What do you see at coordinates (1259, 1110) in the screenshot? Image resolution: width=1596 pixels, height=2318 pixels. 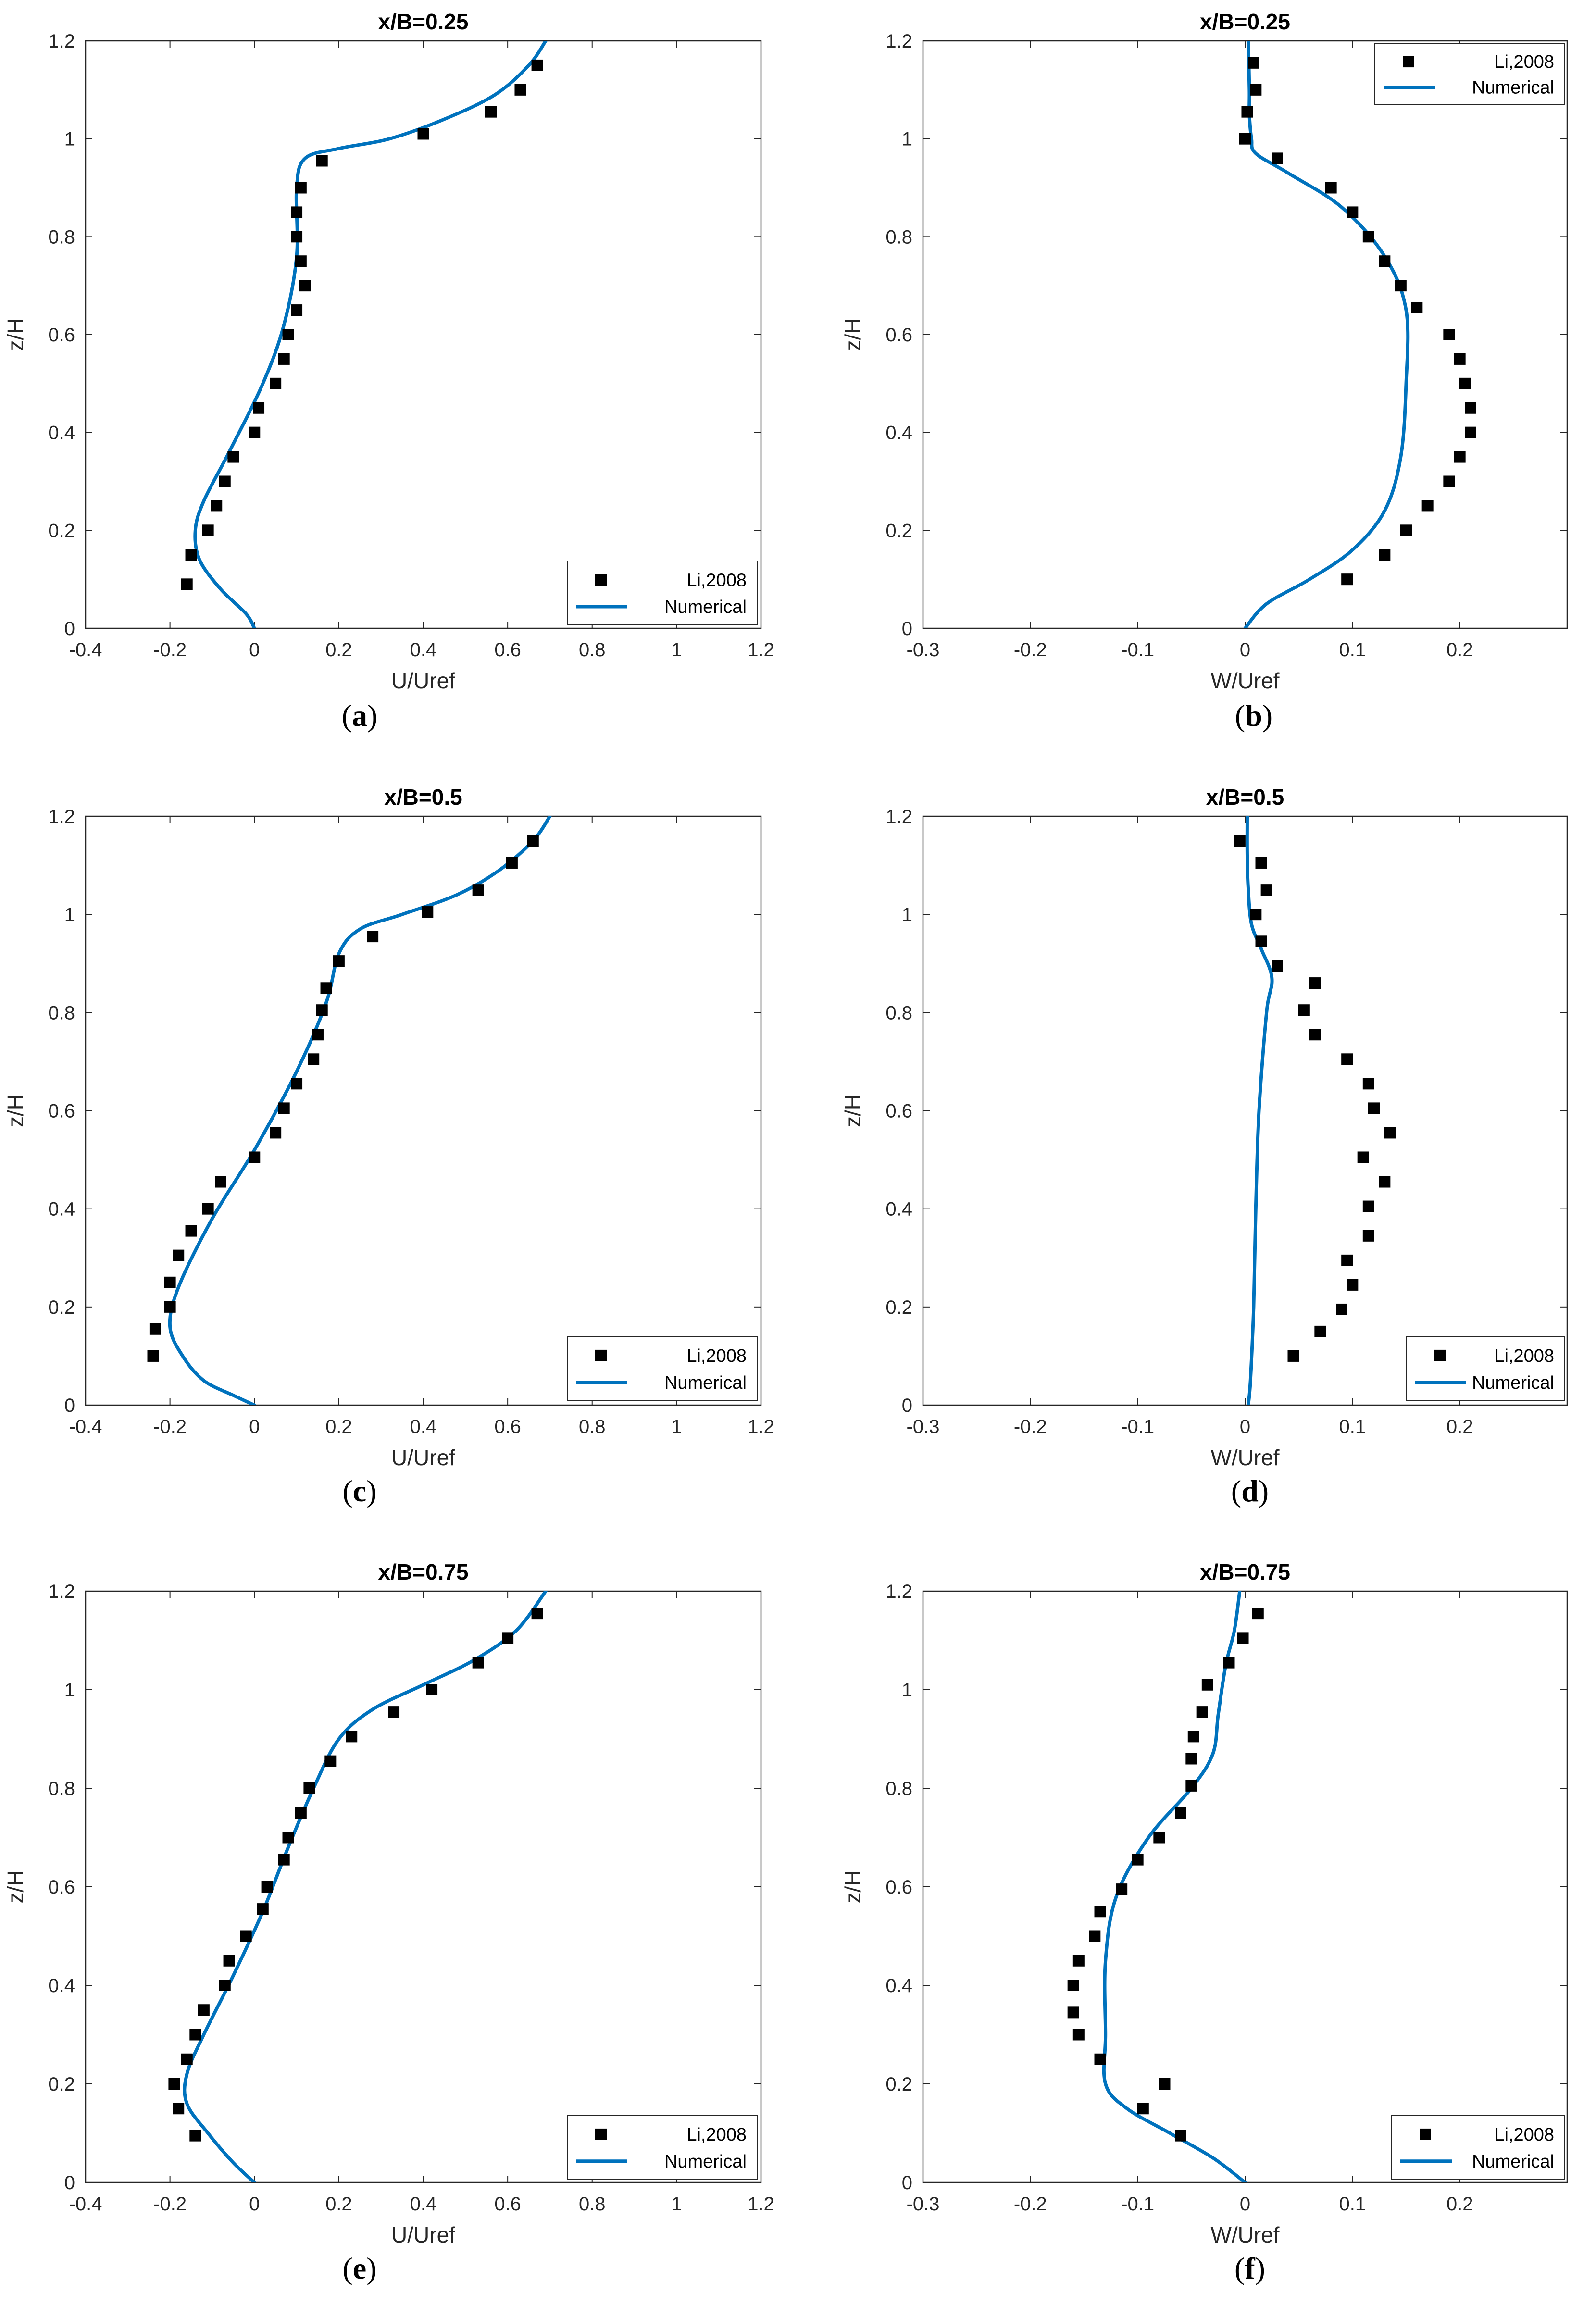 I see `numerical-series-line` at bounding box center [1259, 1110].